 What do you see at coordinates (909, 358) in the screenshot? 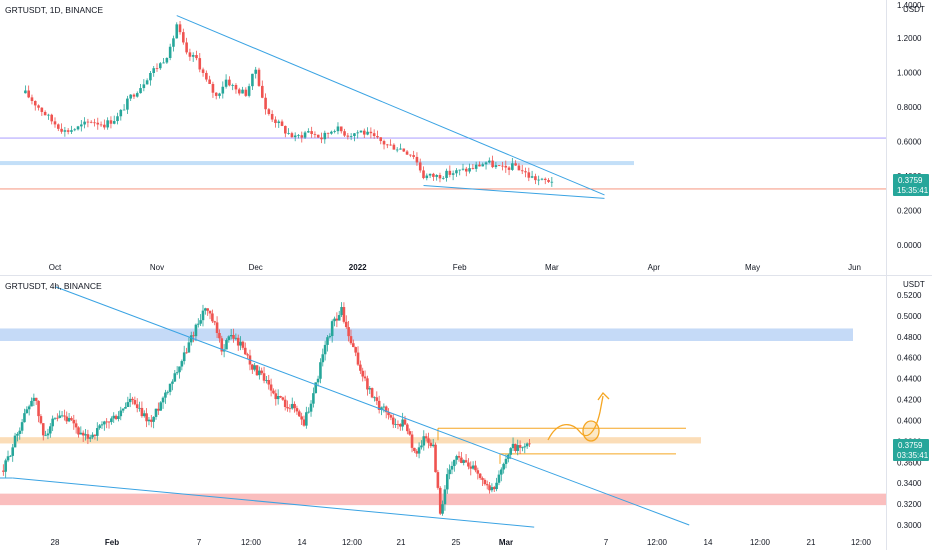
I see `4h-y-tick-label: 0.4600` at bounding box center [909, 358].